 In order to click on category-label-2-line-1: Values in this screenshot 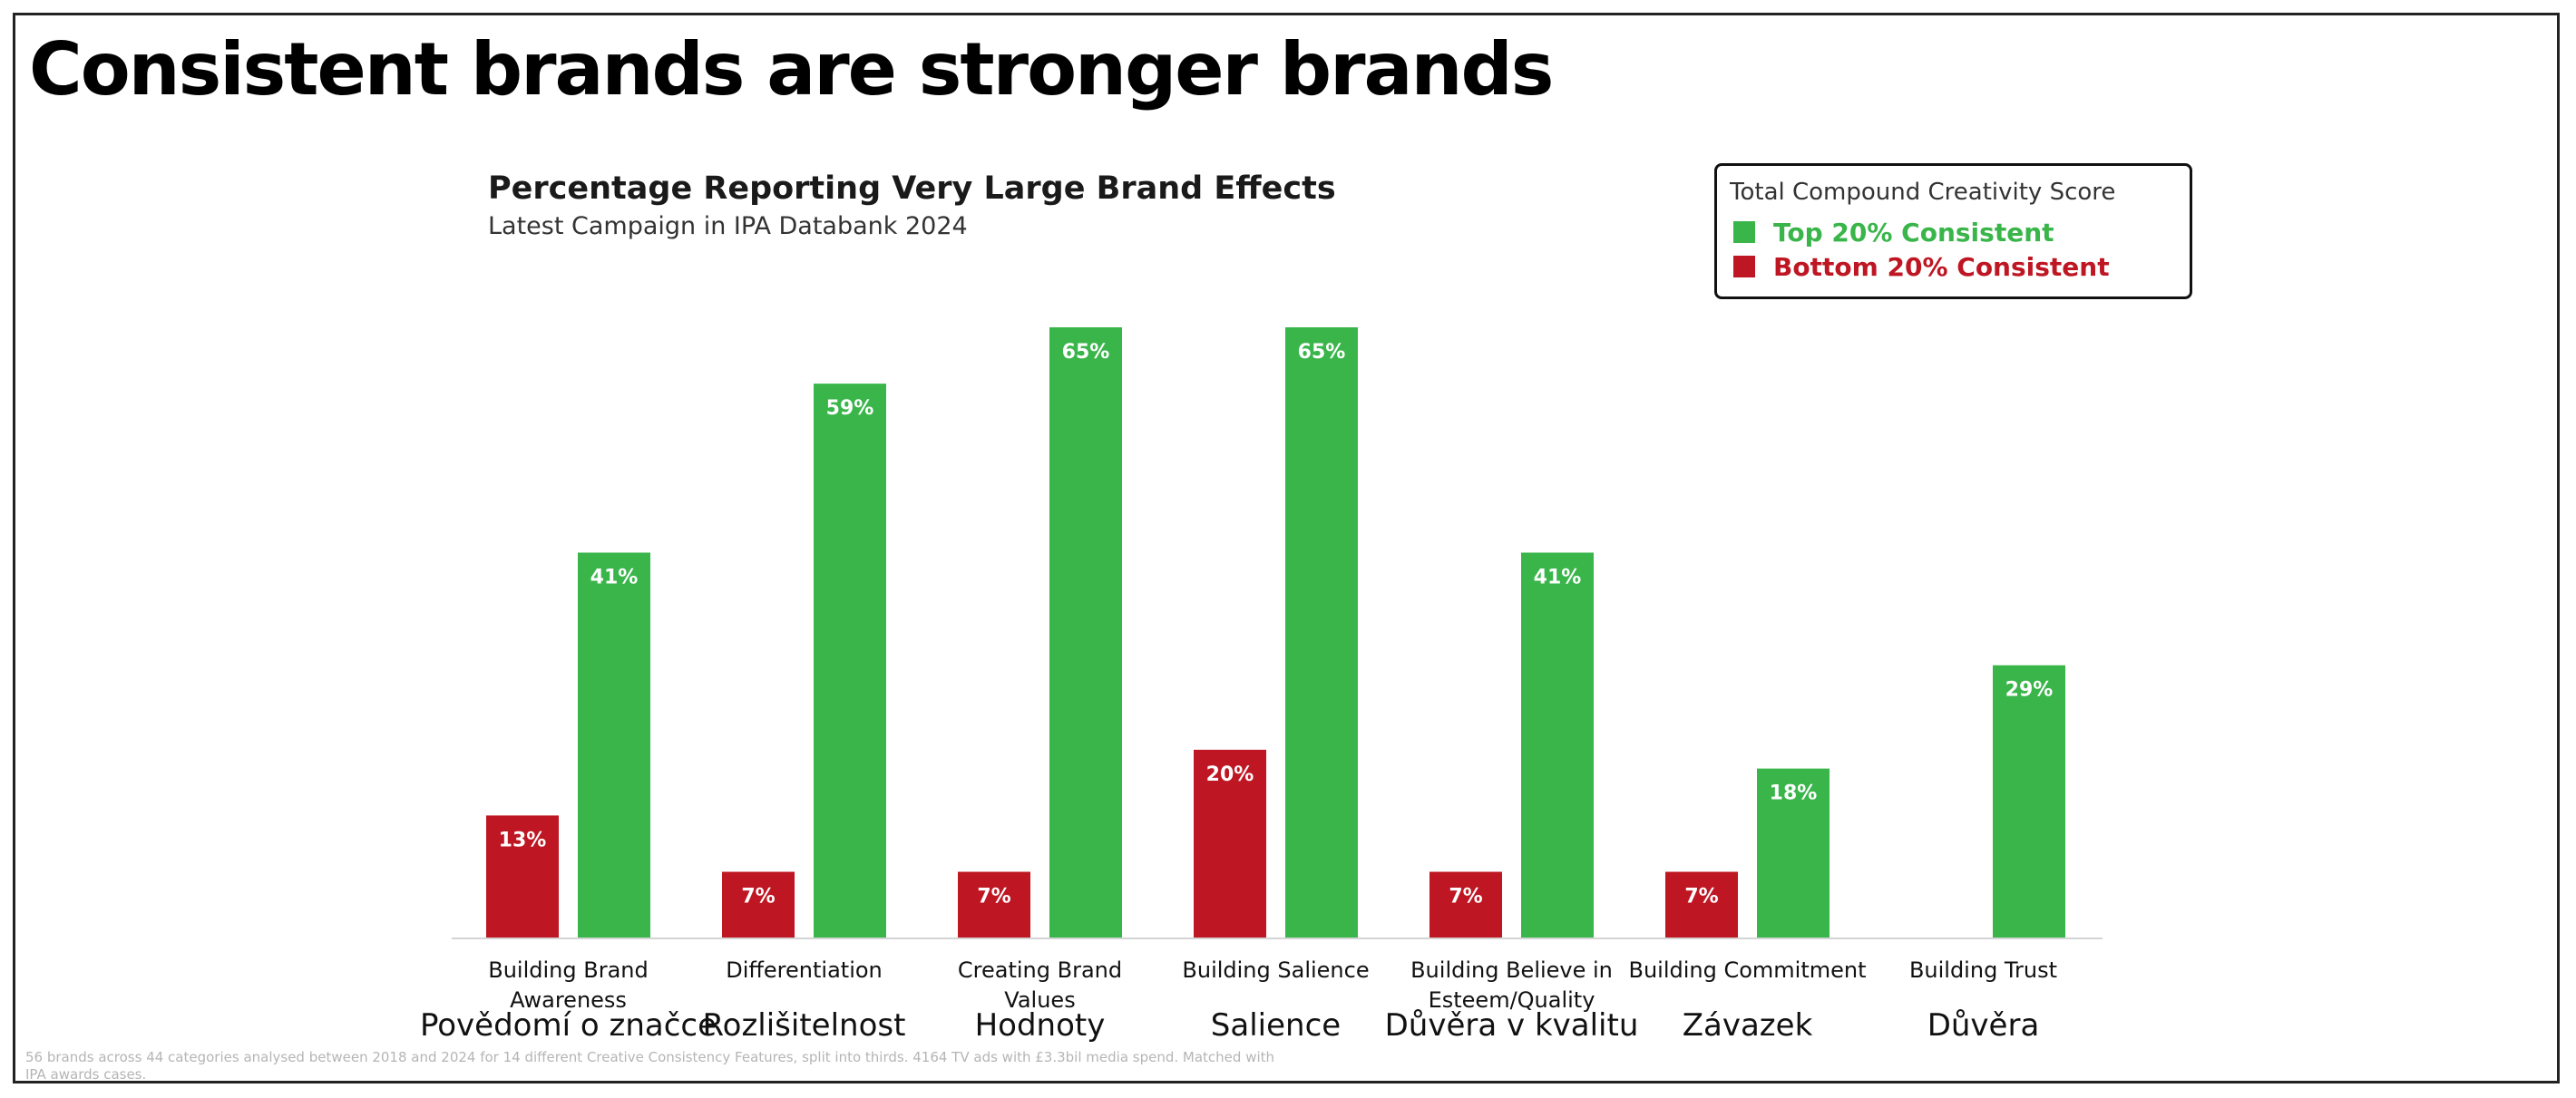, I will do `click(1039, 1000)`.